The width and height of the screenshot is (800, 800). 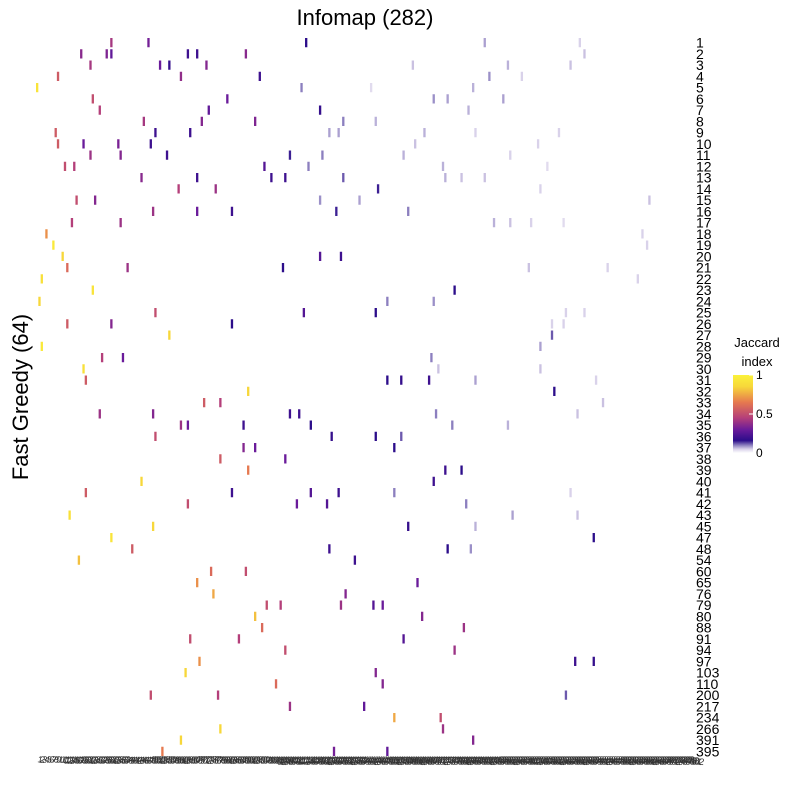 What do you see at coordinates (20, 397) in the screenshot?
I see `y-axis-label: Fast Greedy (64)` at bounding box center [20, 397].